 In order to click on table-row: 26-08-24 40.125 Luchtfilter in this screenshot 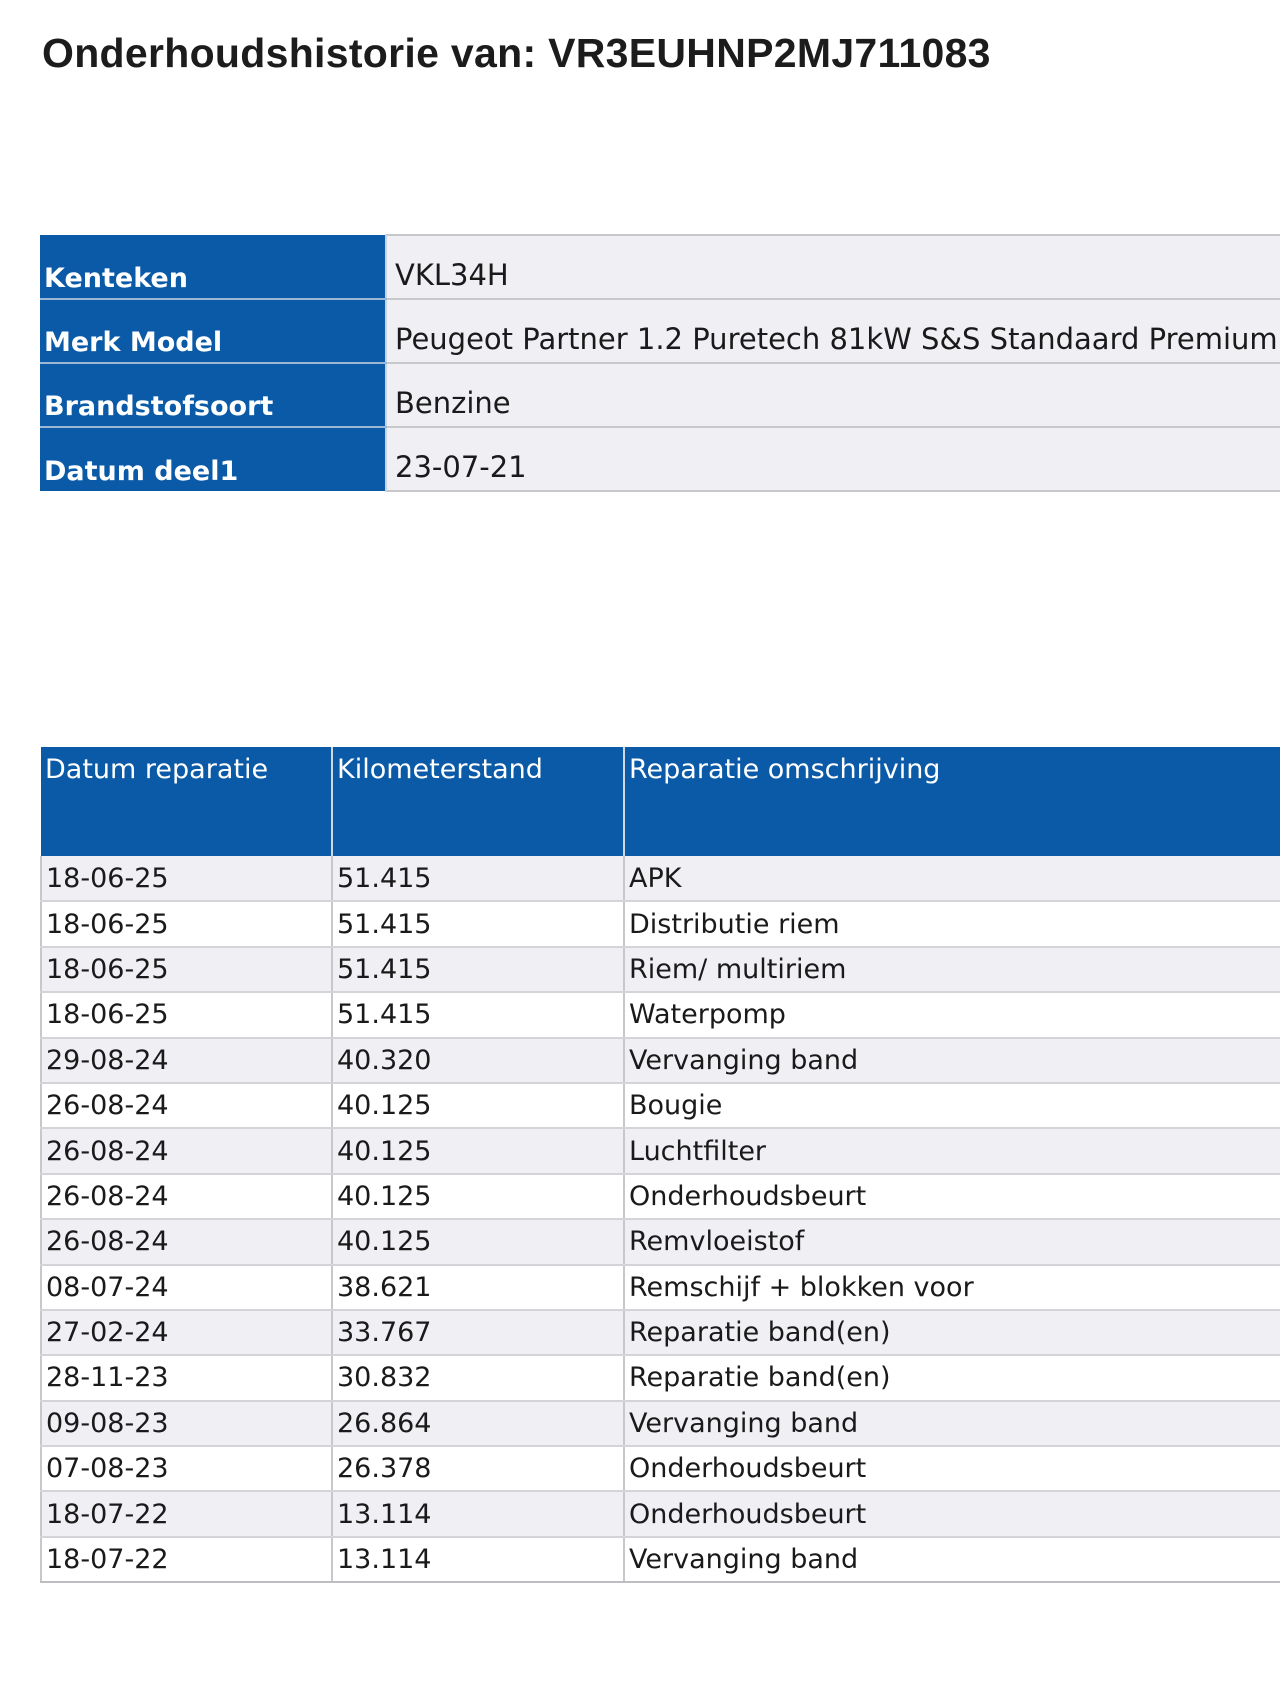, I will do `click(660, 1151)`.